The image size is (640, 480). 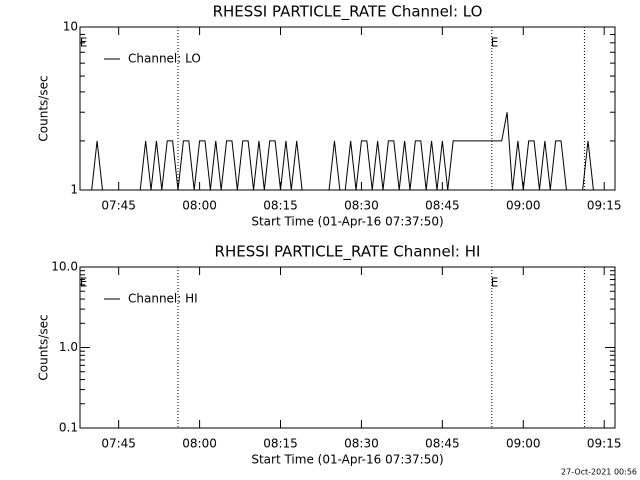 I want to click on y-tick-label: 1, so click(x=74, y=190).